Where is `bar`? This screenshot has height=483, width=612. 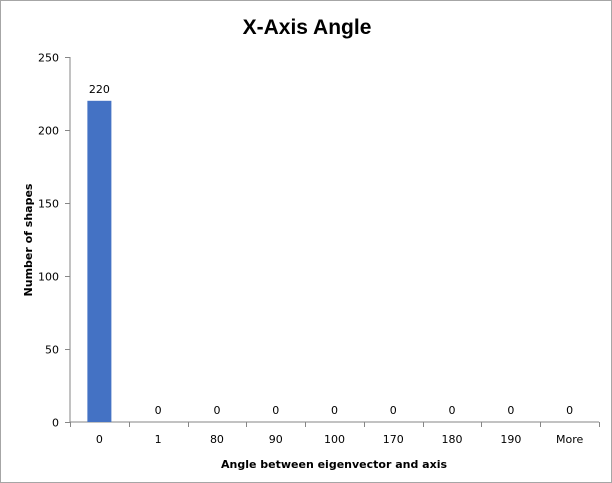 bar is located at coordinates (99, 261).